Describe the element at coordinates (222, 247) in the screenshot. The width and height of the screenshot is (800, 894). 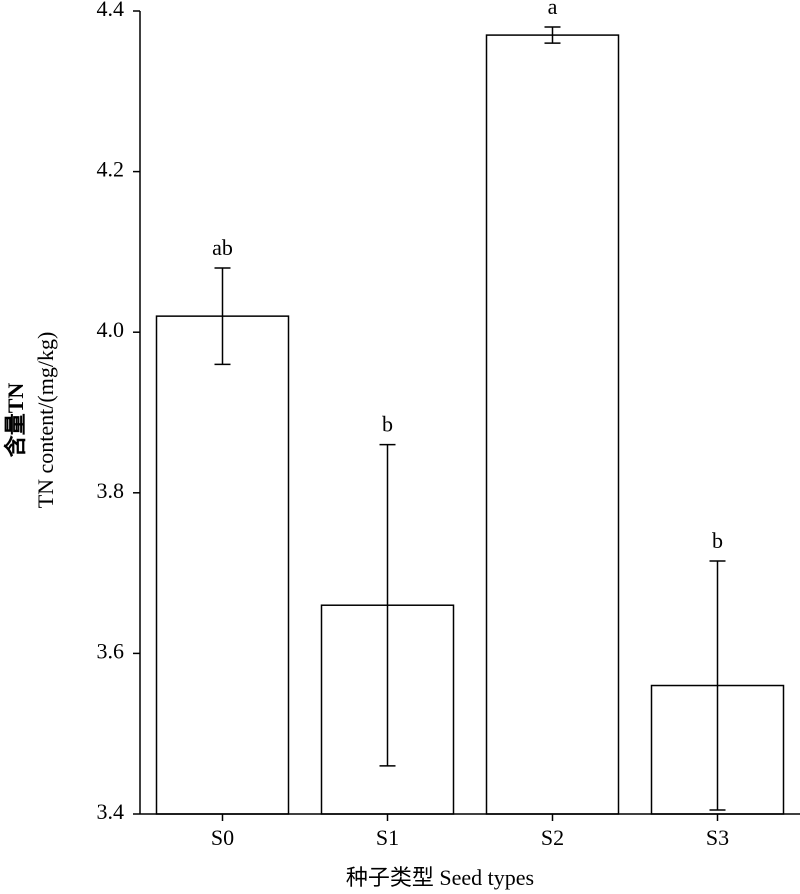
I see `significance-letter: ab` at that location.